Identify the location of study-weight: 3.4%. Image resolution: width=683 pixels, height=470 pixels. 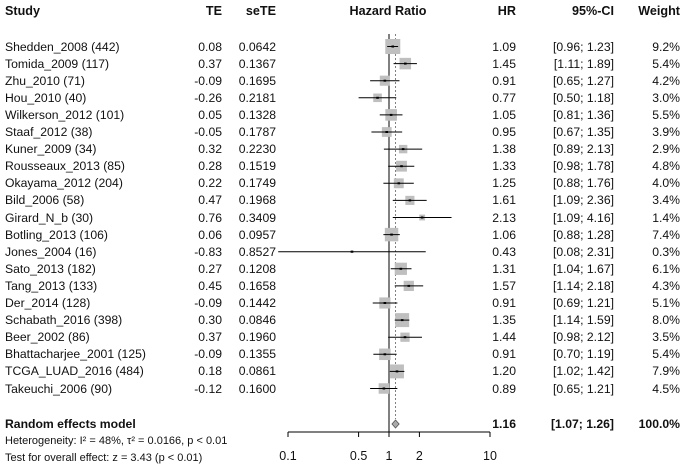
(666, 200).